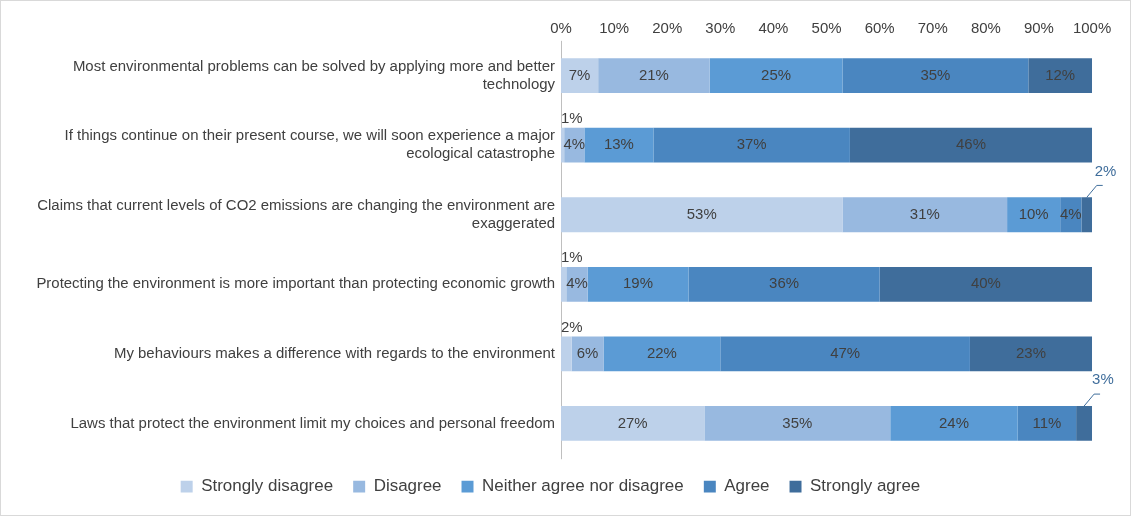  I want to click on x-tick-label: 40%, so click(773, 28).